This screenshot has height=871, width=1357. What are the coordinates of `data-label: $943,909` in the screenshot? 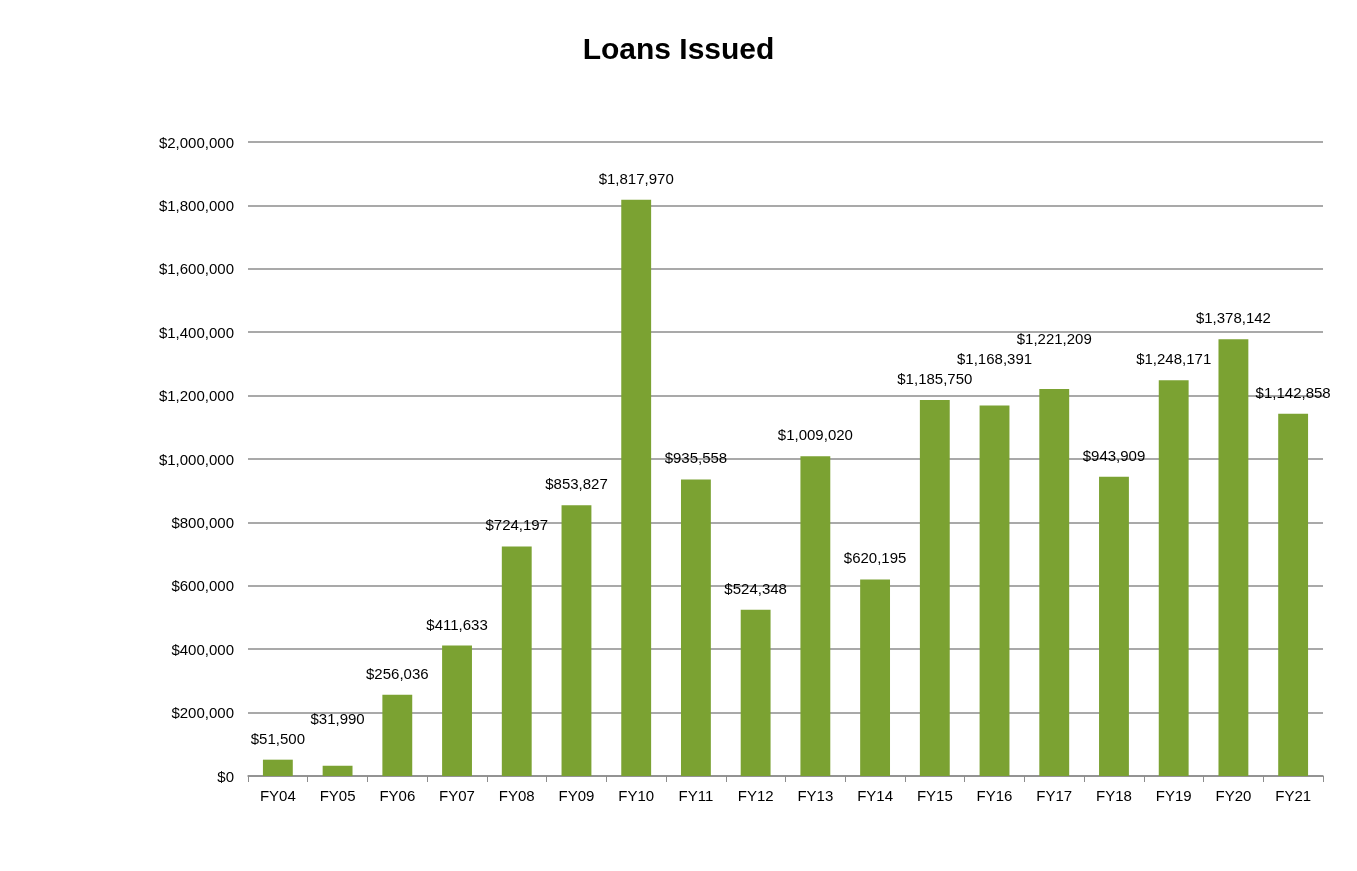 It's located at (1114, 455).